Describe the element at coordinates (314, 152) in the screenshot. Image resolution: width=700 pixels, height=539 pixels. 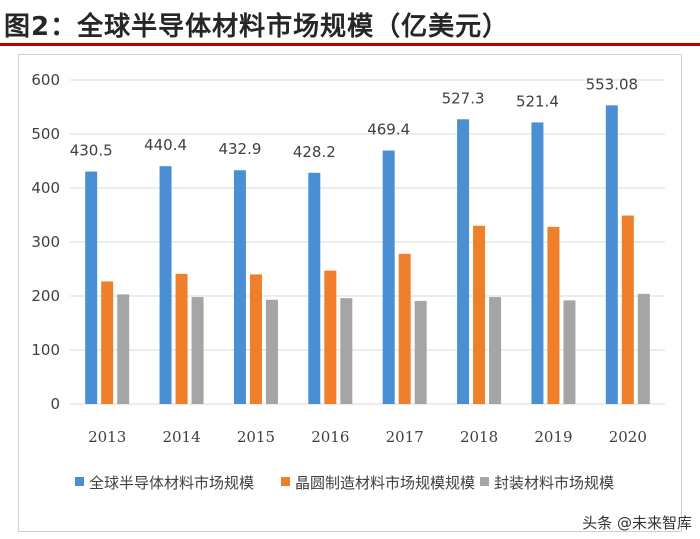
I see `data-label: 428.2` at that location.